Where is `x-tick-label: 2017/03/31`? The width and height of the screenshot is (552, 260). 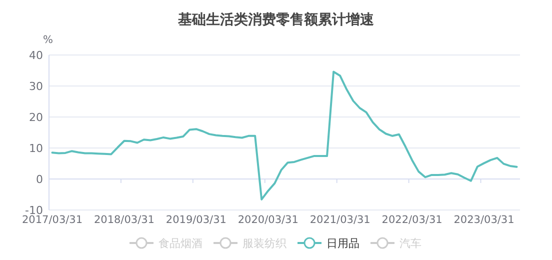
x-tick-label: 2017/03/31 is located at coordinates (52, 220).